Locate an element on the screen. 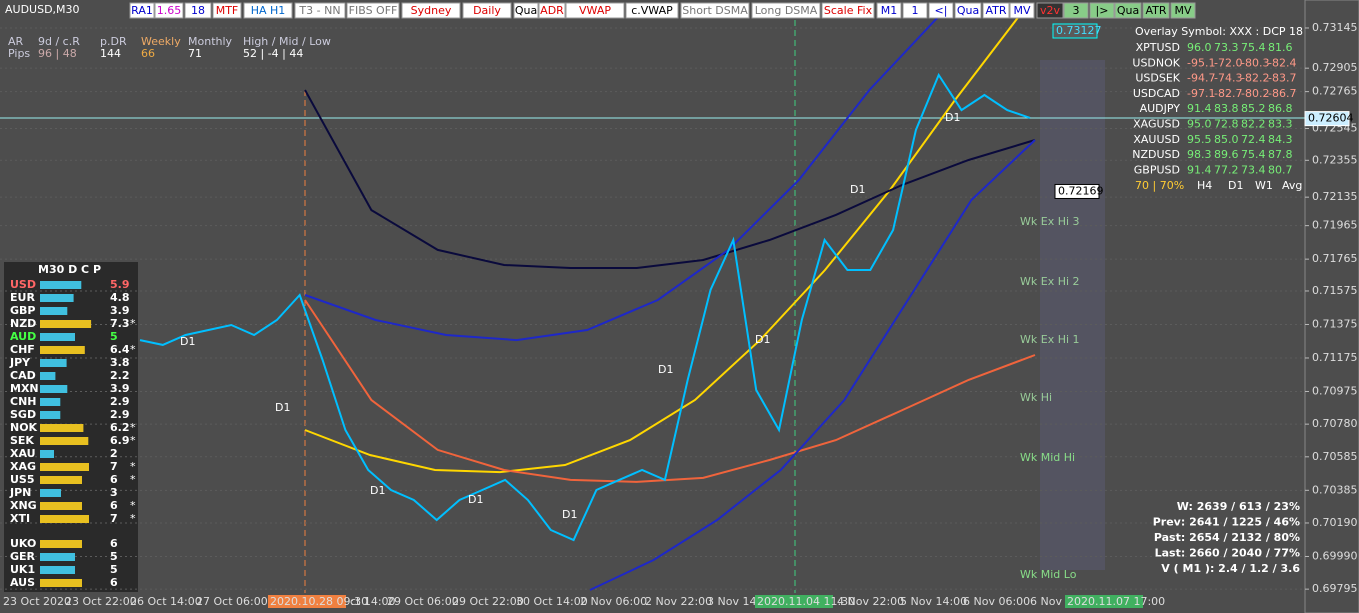 The image size is (1359, 613). toolbar-button-label: ADR is located at coordinates (552, 10).